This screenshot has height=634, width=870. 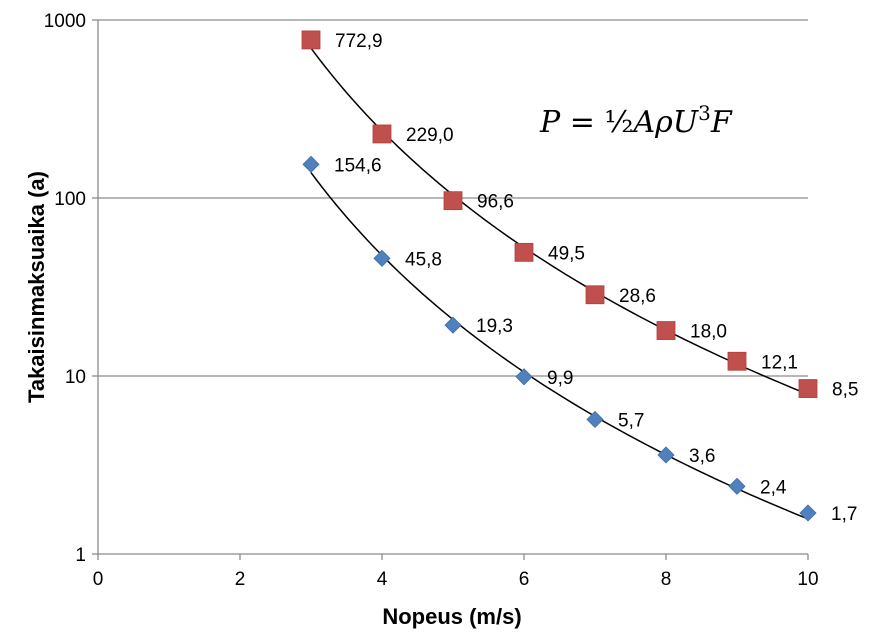 What do you see at coordinates (495, 202) in the screenshot?
I see `data-label-square-2: 96,6` at bounding box center [495, 202].